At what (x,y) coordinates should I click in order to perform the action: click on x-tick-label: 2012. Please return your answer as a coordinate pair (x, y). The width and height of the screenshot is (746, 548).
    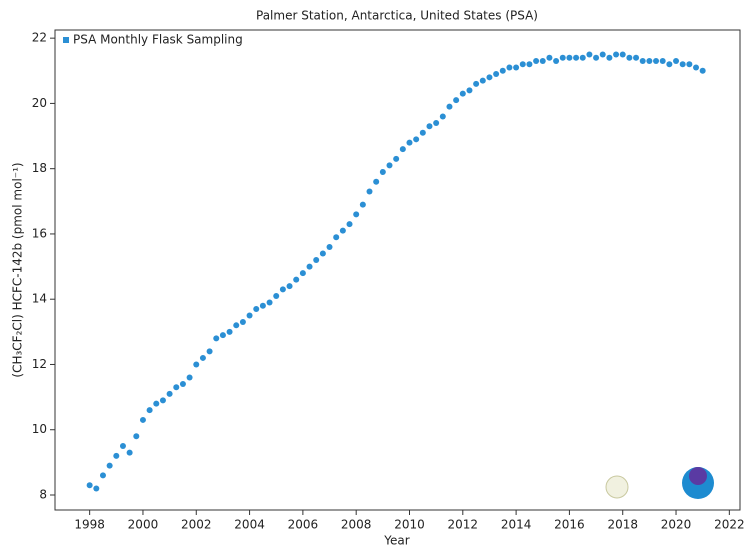
    Looking at the image, I should click on (463, 525).